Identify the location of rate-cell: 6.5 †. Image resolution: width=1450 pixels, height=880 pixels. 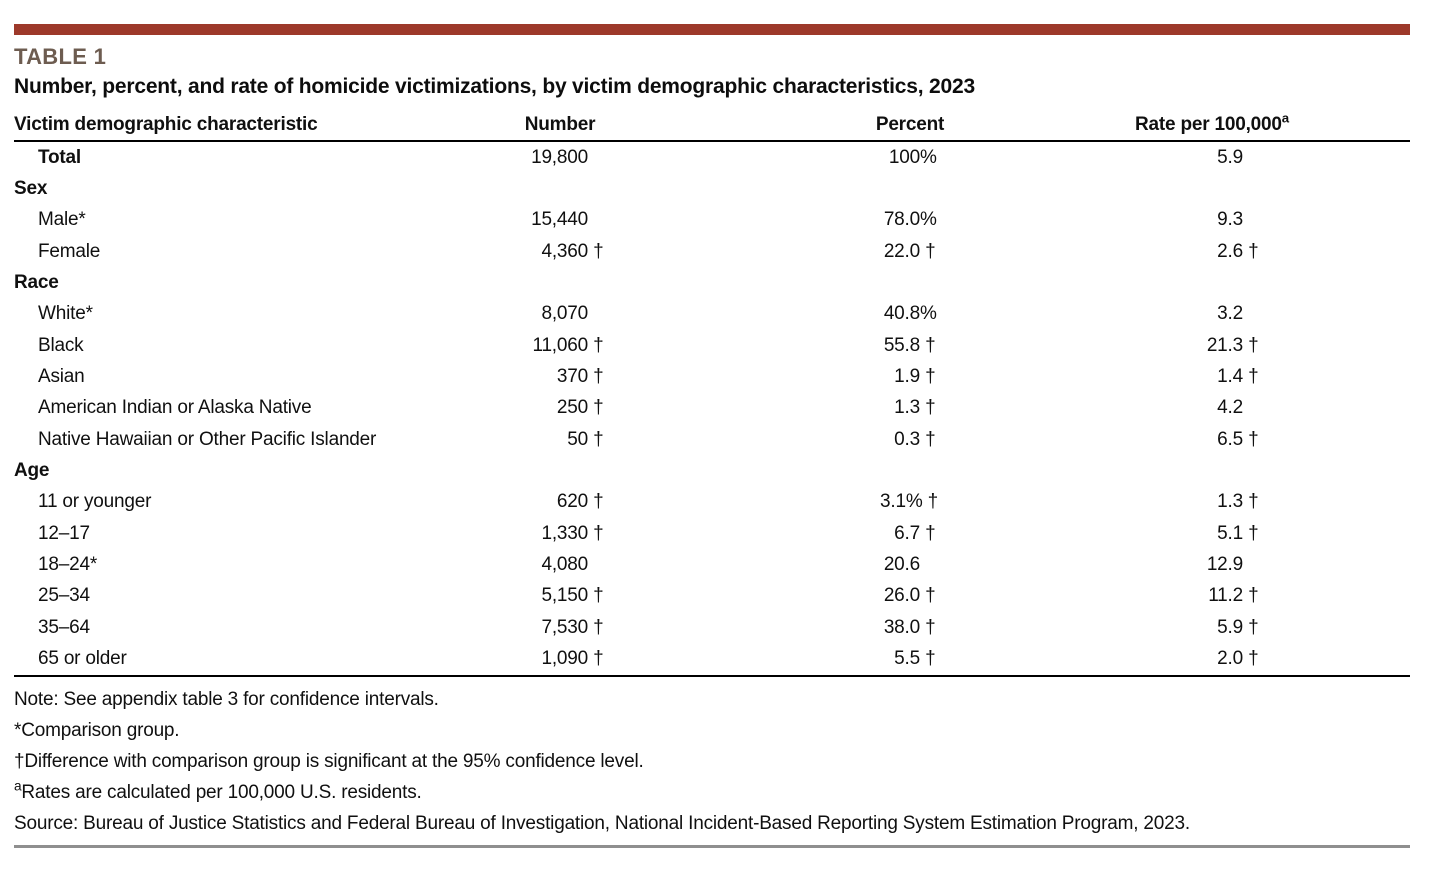
(1099, 440).